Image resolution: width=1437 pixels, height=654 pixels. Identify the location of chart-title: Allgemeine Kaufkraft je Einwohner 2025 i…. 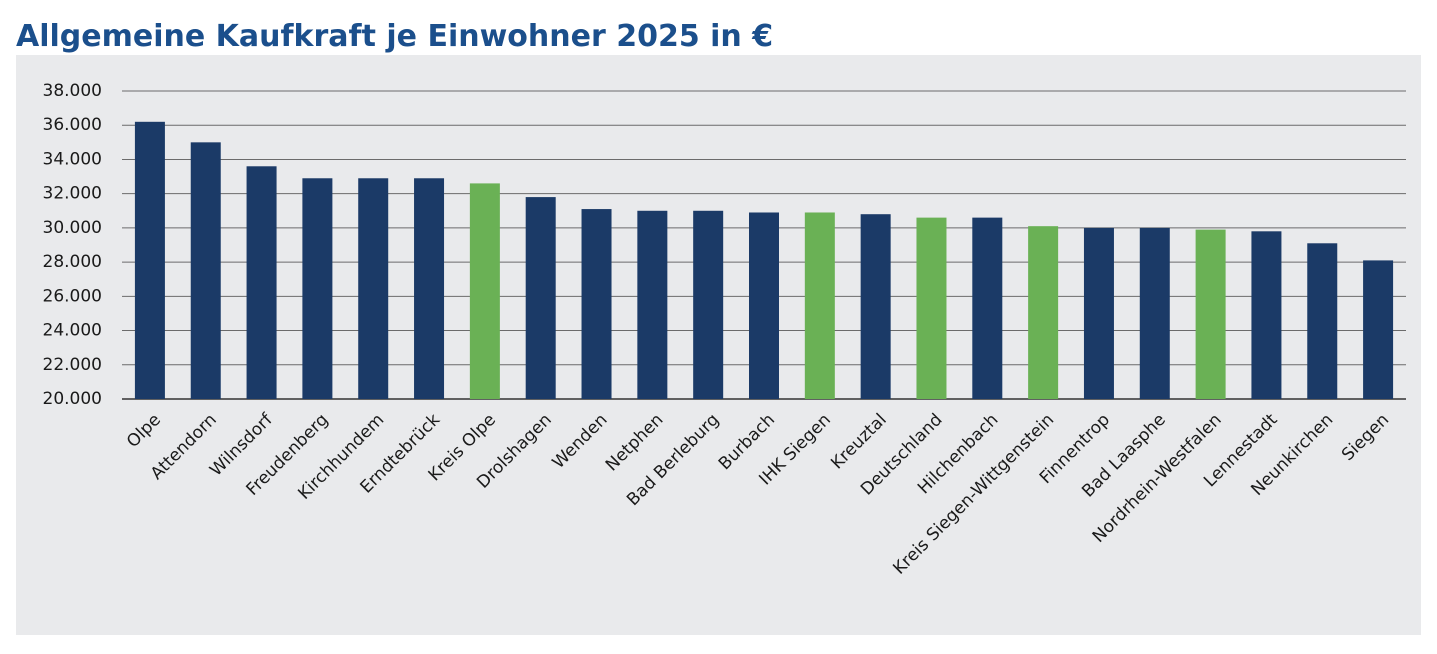
(394, 36).